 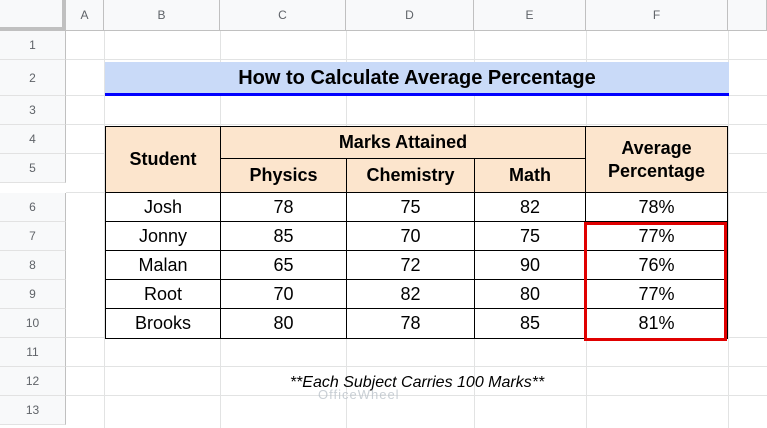 What do you see at coordinates (530, 294) in the screenshot?
I see `cell-math: 80` at bounding box center [530, 294].